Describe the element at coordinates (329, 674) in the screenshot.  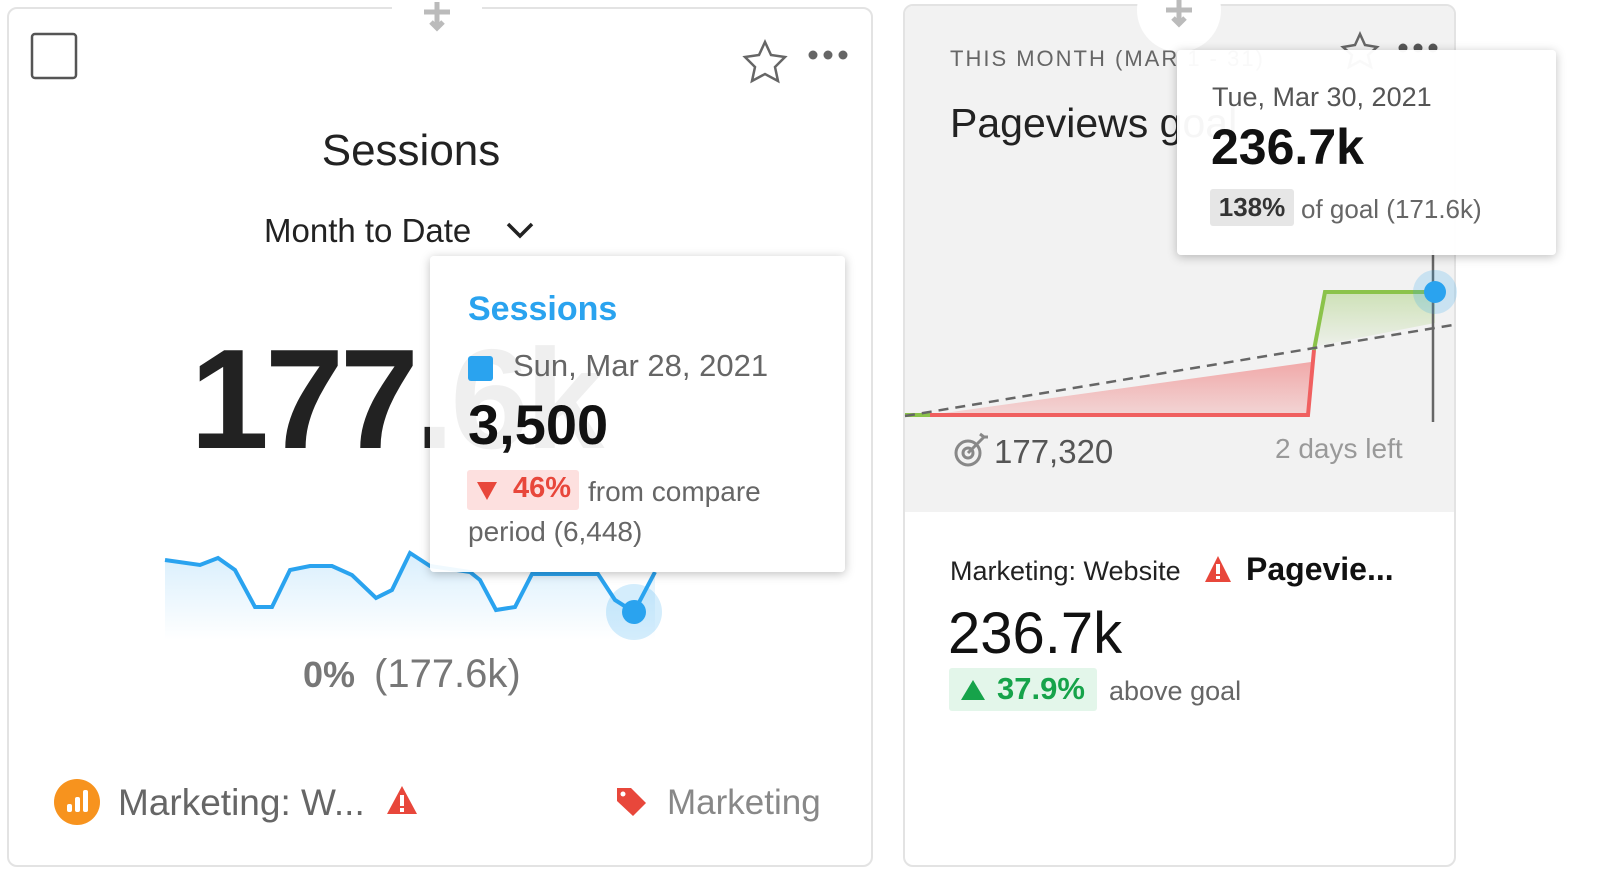
I see `change: 0%` at that location.